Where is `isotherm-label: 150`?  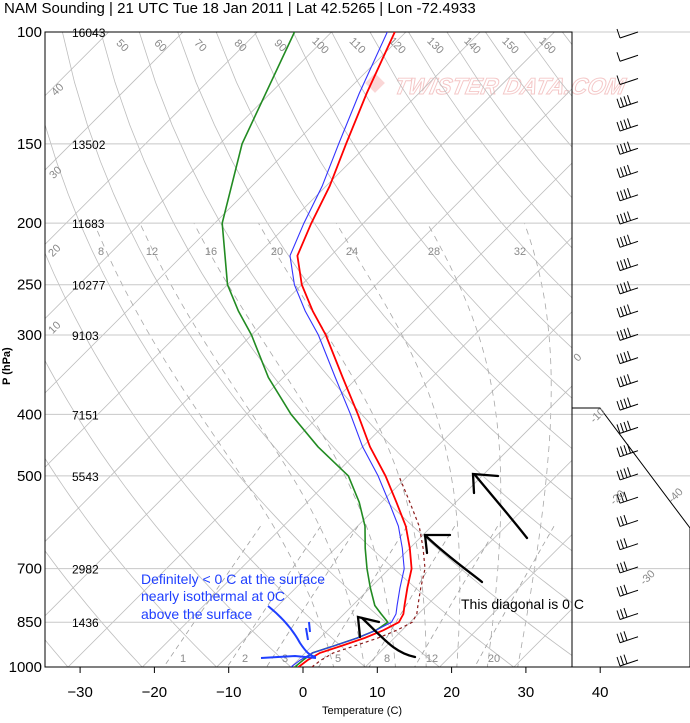 isotherm-label: 150 is located at coordinates (509, 45).